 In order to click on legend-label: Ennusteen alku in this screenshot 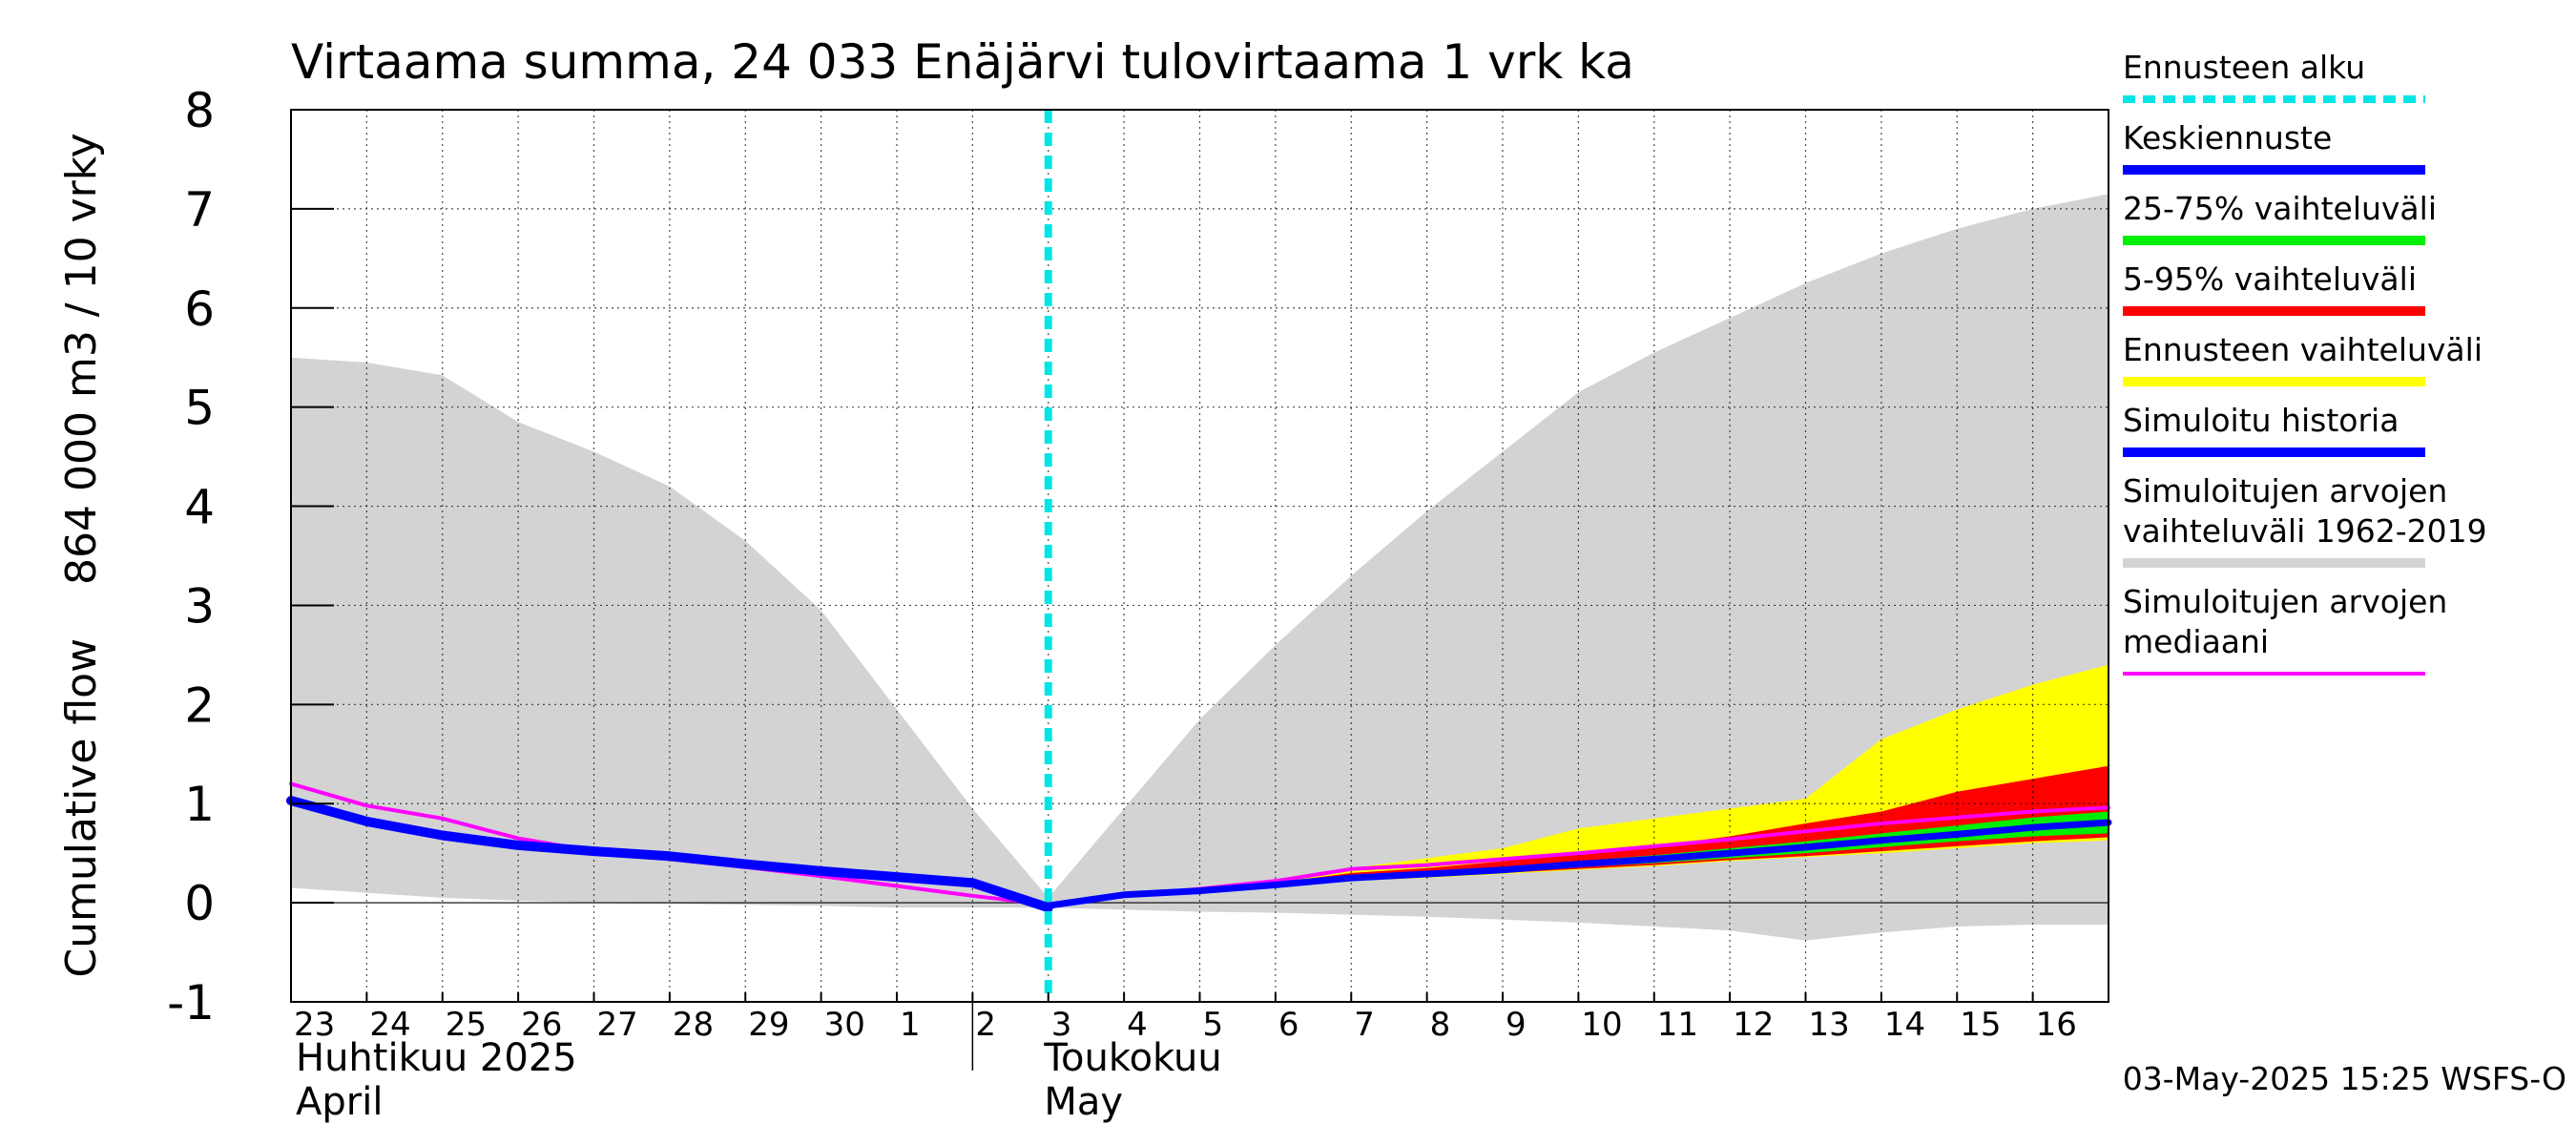, I will do `click(2244, 67)`.